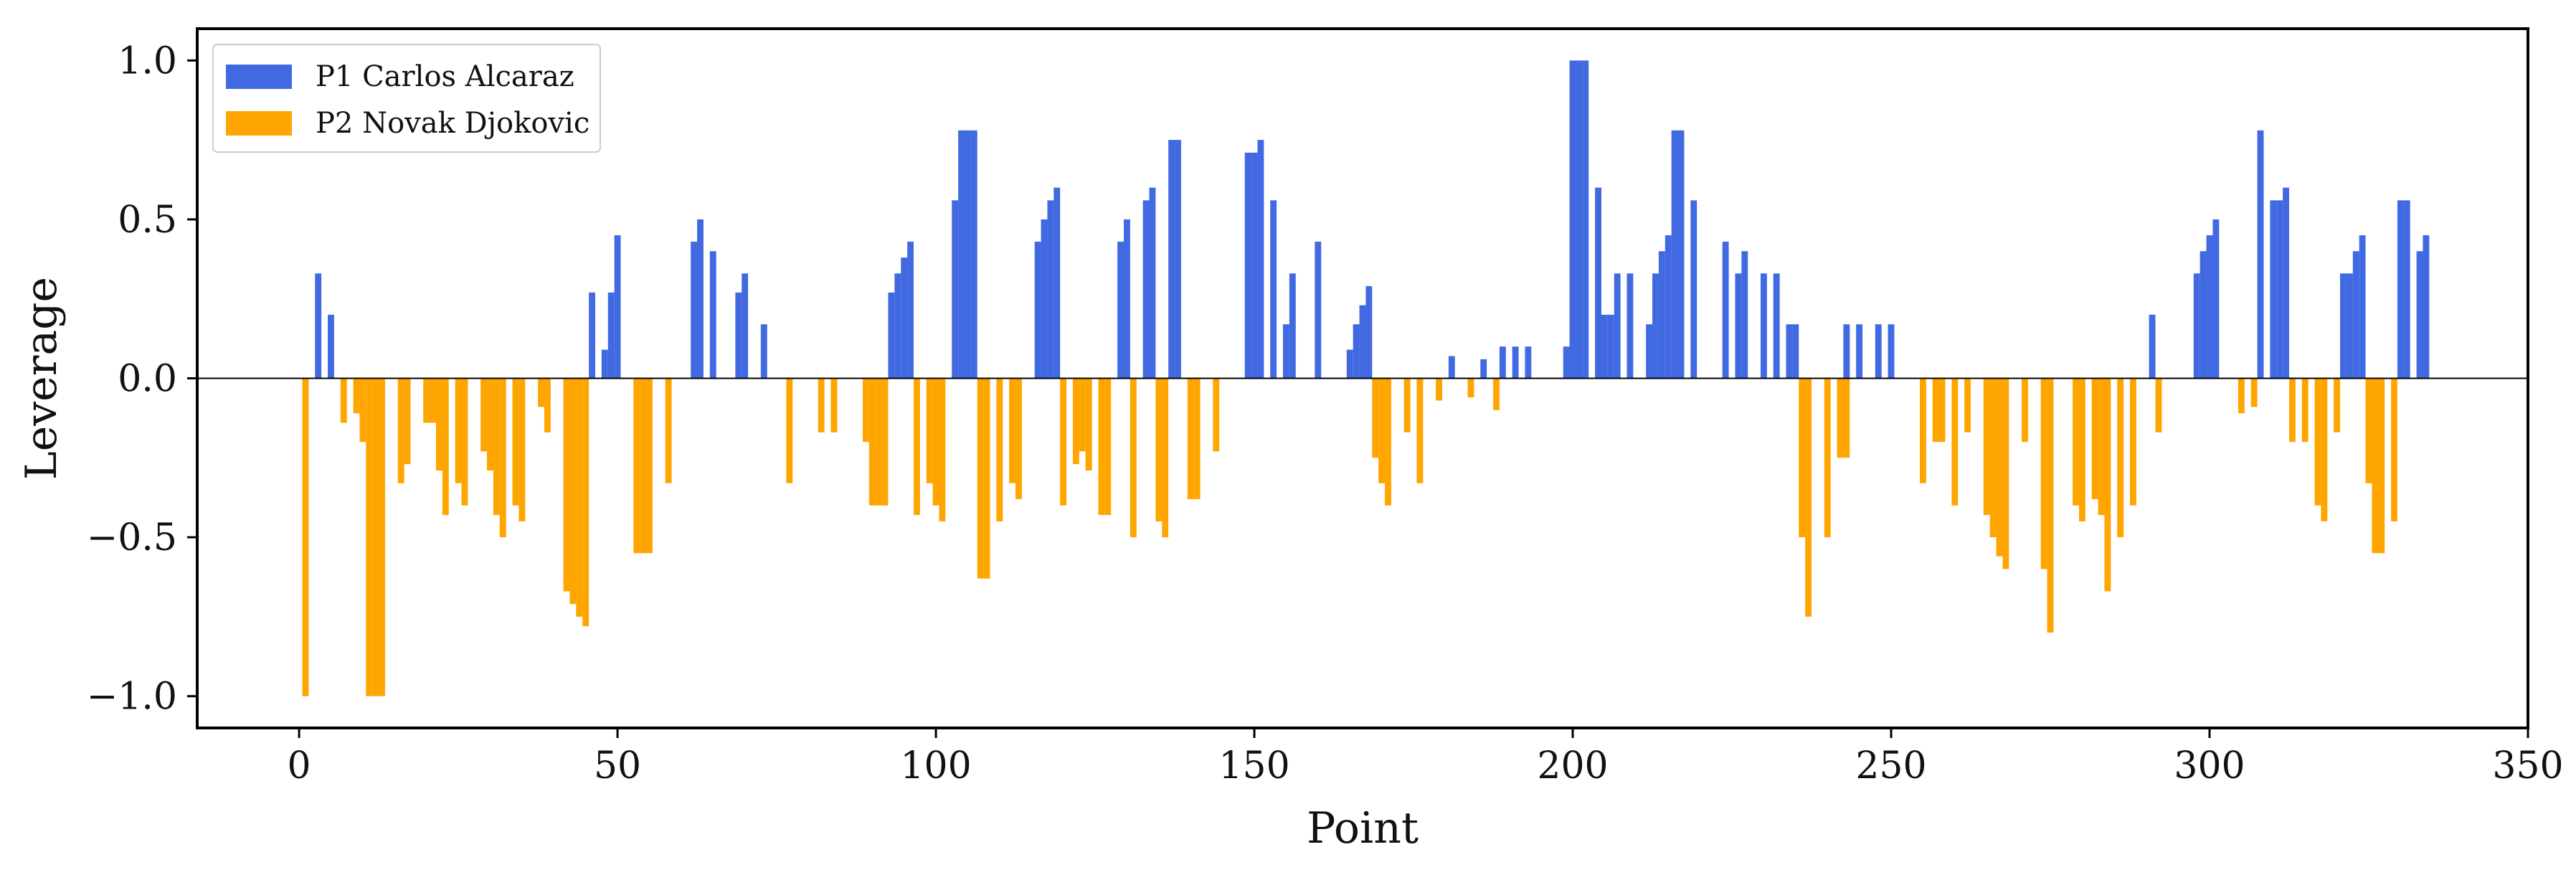 The image size is (2576, 880). What do you see at coordinates (2209, 765) in the screenshot?
I see `x-tick-label: 300` at bounding box center [2209, 765].